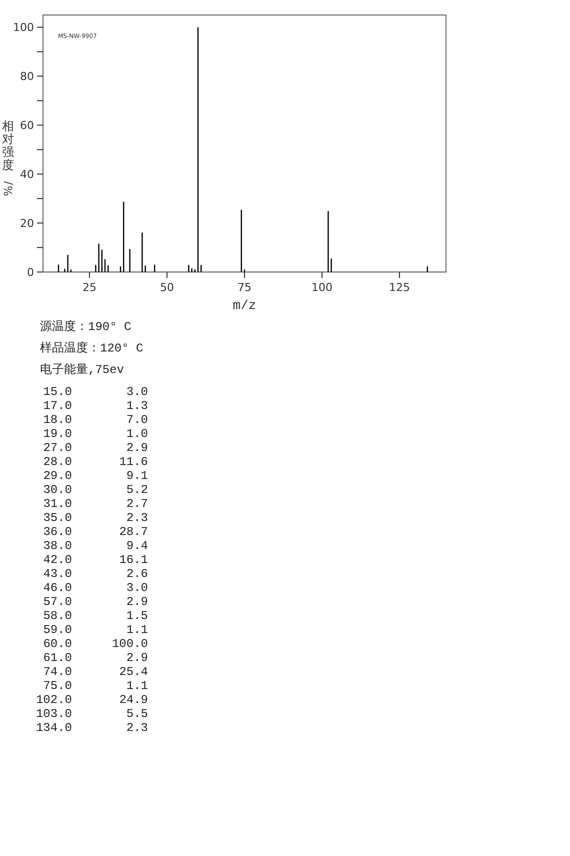 Image resolution: width=570 pixels, height=856 pixels. I want to click on text: 102.0, so click(54, 700).